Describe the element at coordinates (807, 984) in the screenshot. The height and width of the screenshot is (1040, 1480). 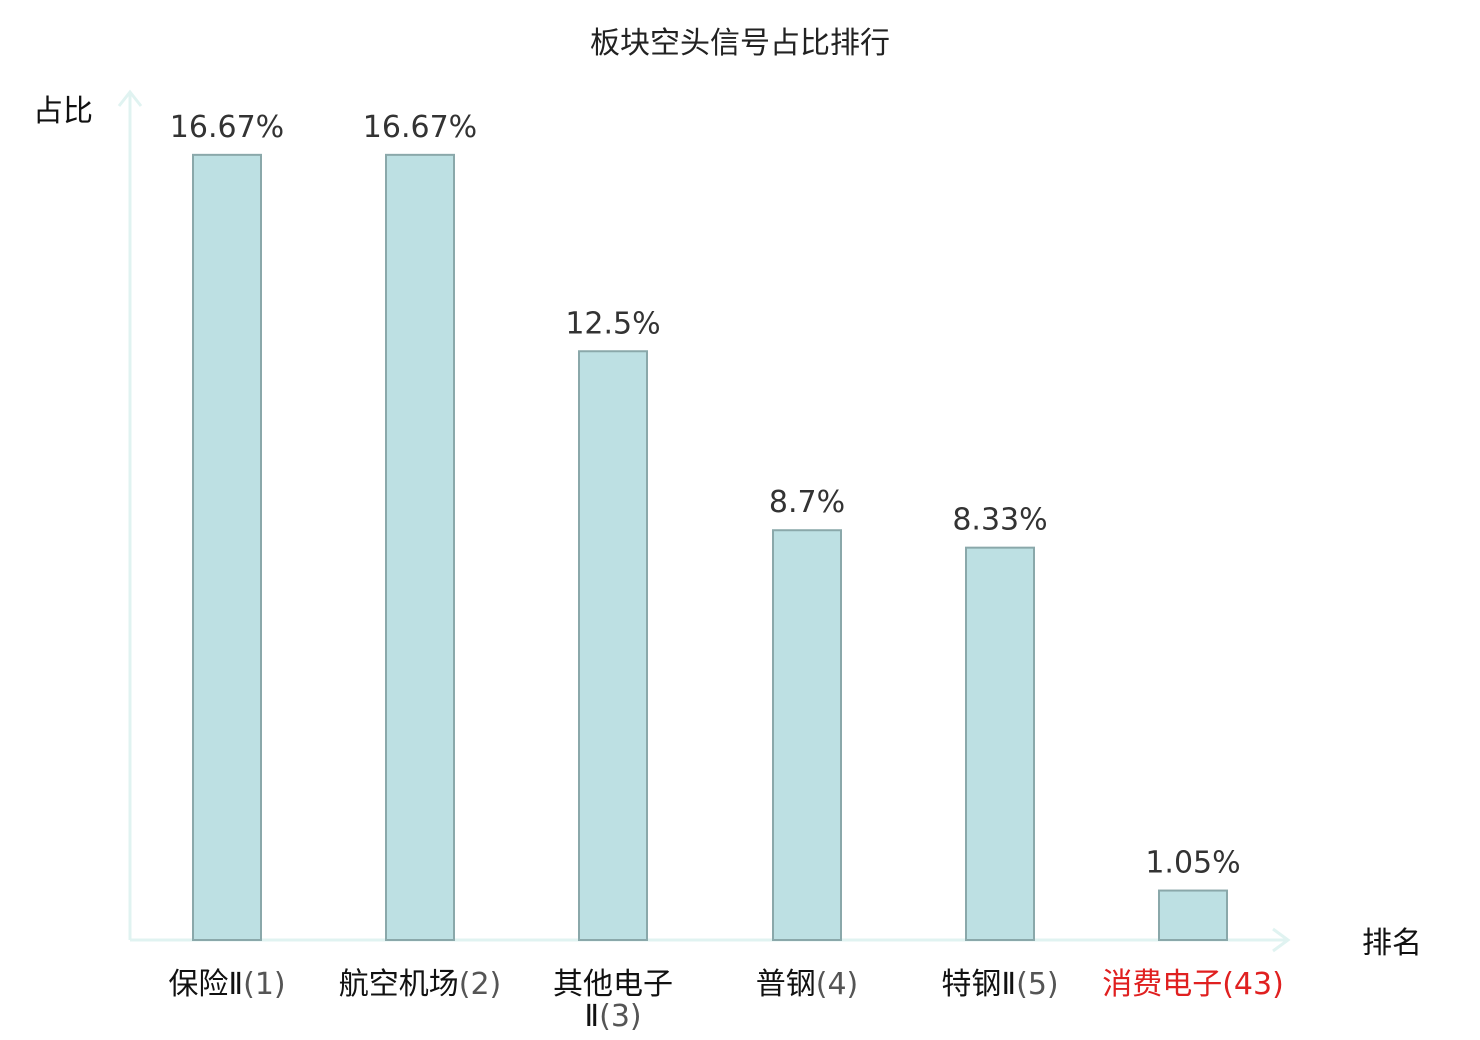
I see `x-tick-label: 普钢(4)` at that location.